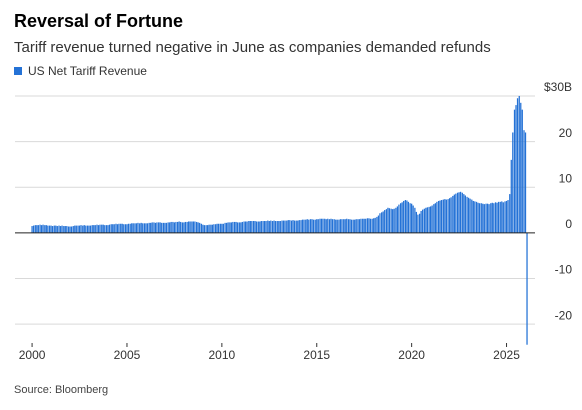  I want to click on y-tick-label: -10, so click(564, 270).